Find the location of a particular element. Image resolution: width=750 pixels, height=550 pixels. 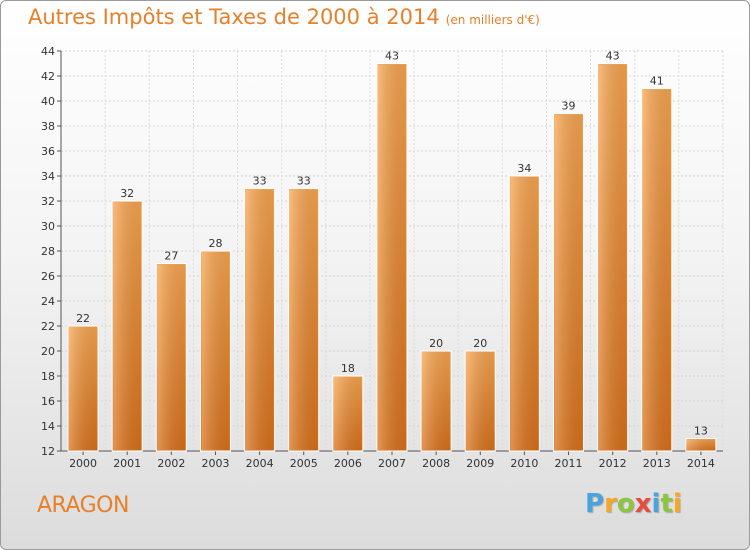

x-tick-label: 2008 is located at coordinates (436, 463).